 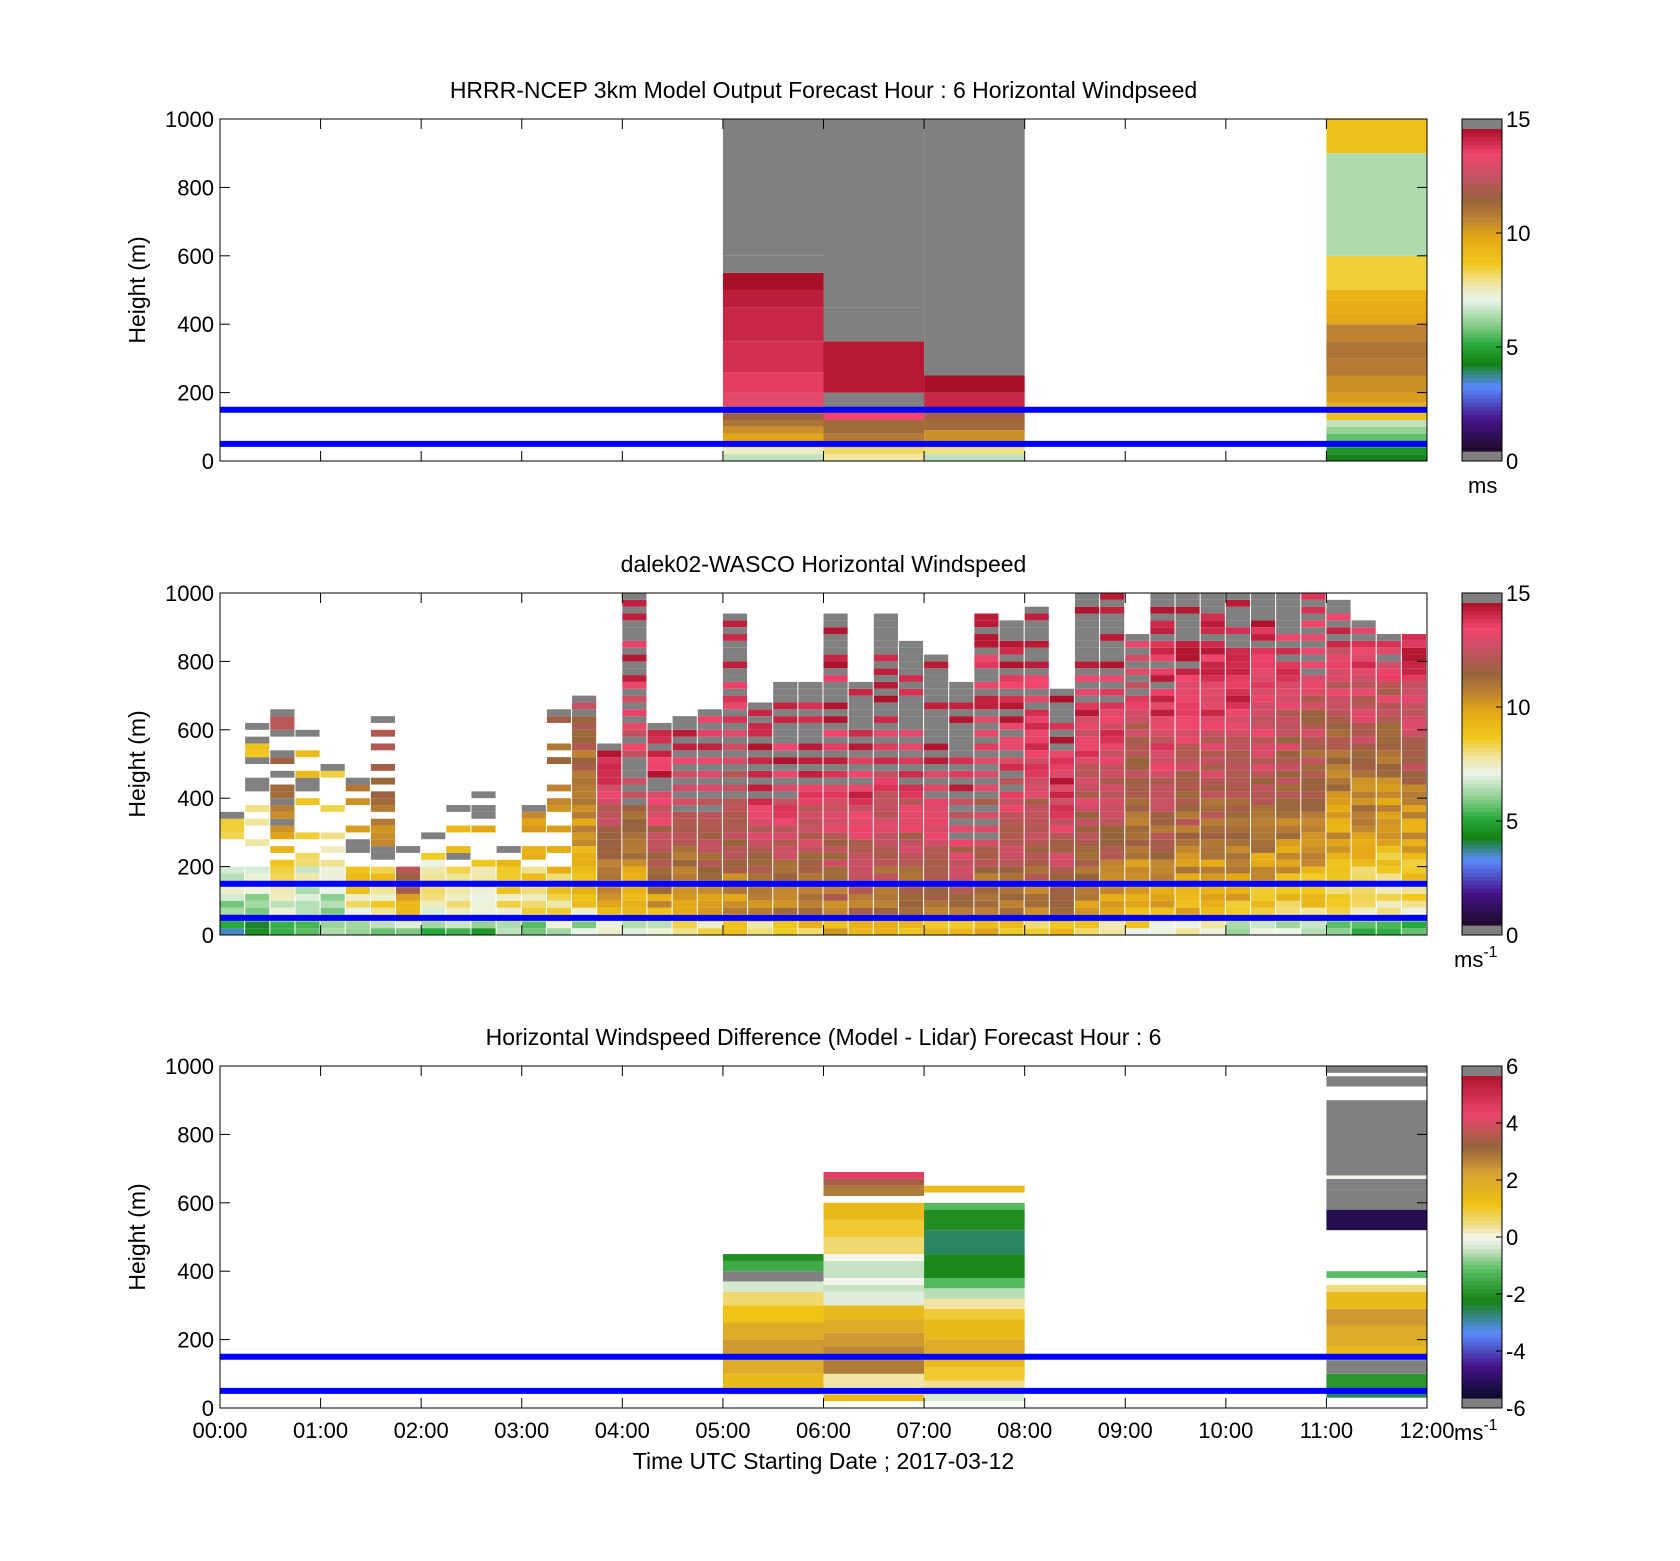 What do you see at coordinates (1482, 456) in the screenshot?
I see `colorbar-under-swatch` at bounding box center [1482, 456].